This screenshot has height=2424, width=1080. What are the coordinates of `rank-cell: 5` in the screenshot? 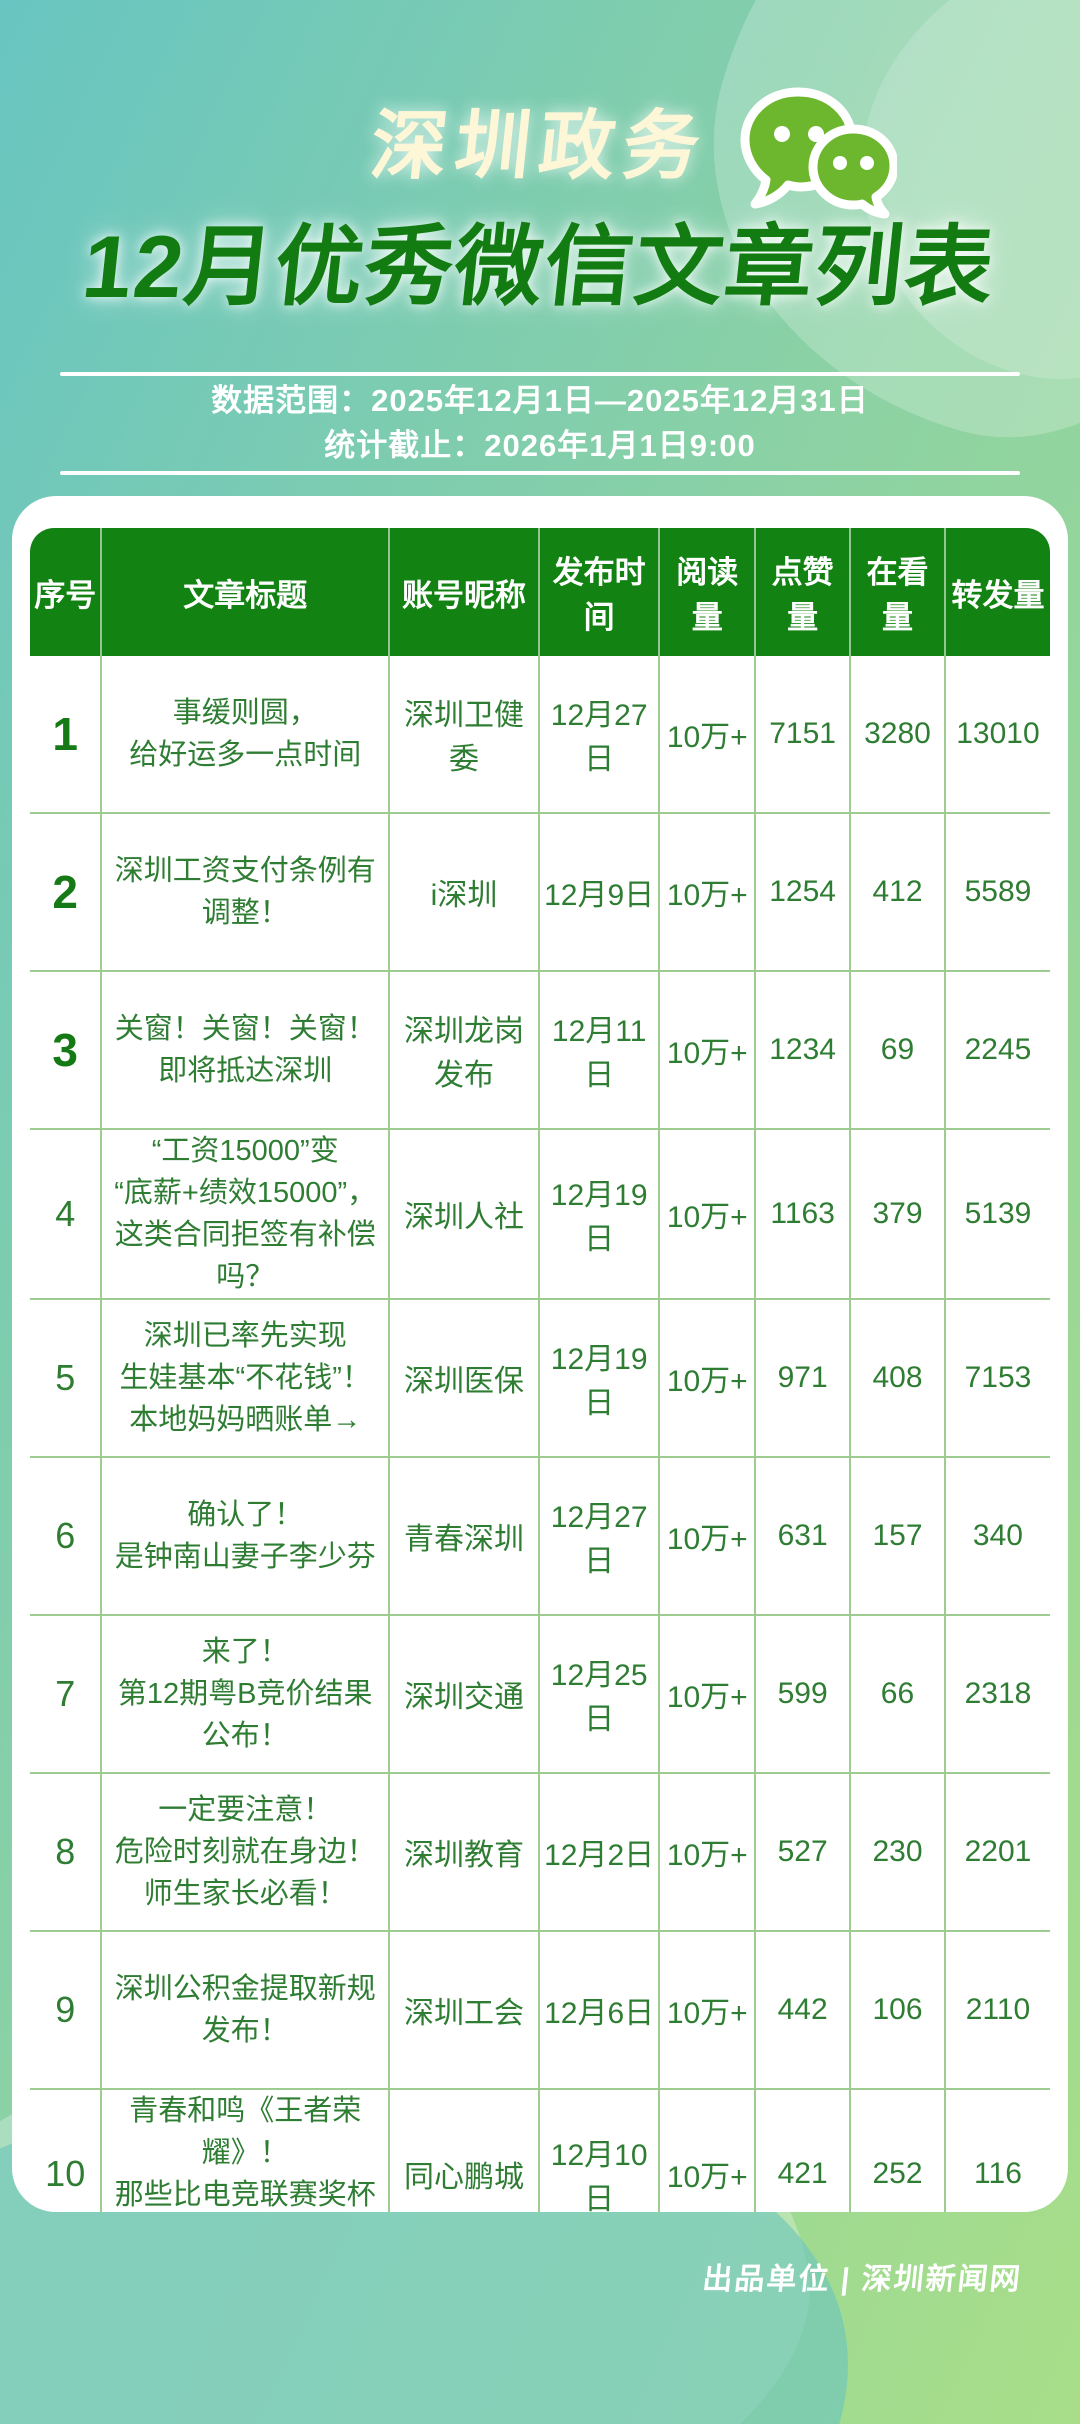 It's located at (66, 1377).